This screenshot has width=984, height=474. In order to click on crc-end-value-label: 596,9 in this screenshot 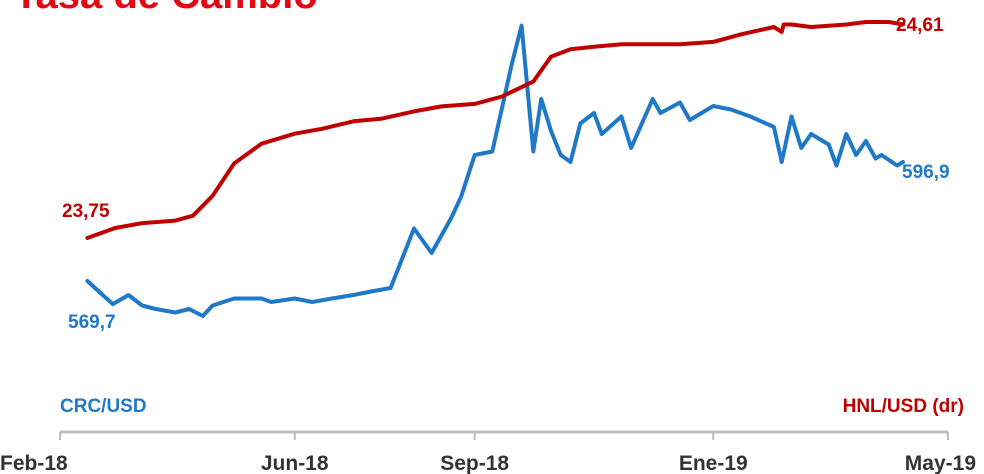, I will do `click(926, 172)`.